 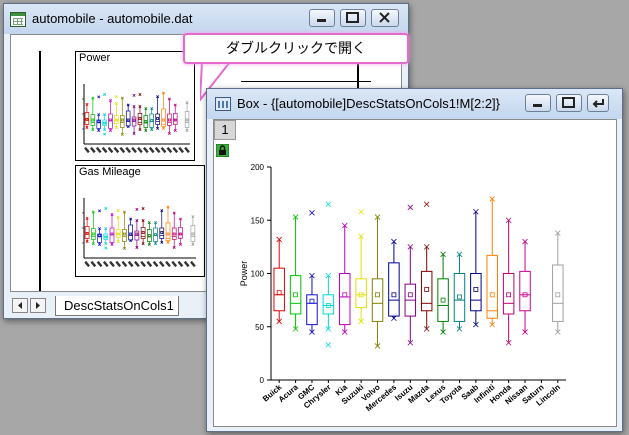 I want to click on workbook-title-bar: automobile - automobile.dat, so click(x=206, y=19).